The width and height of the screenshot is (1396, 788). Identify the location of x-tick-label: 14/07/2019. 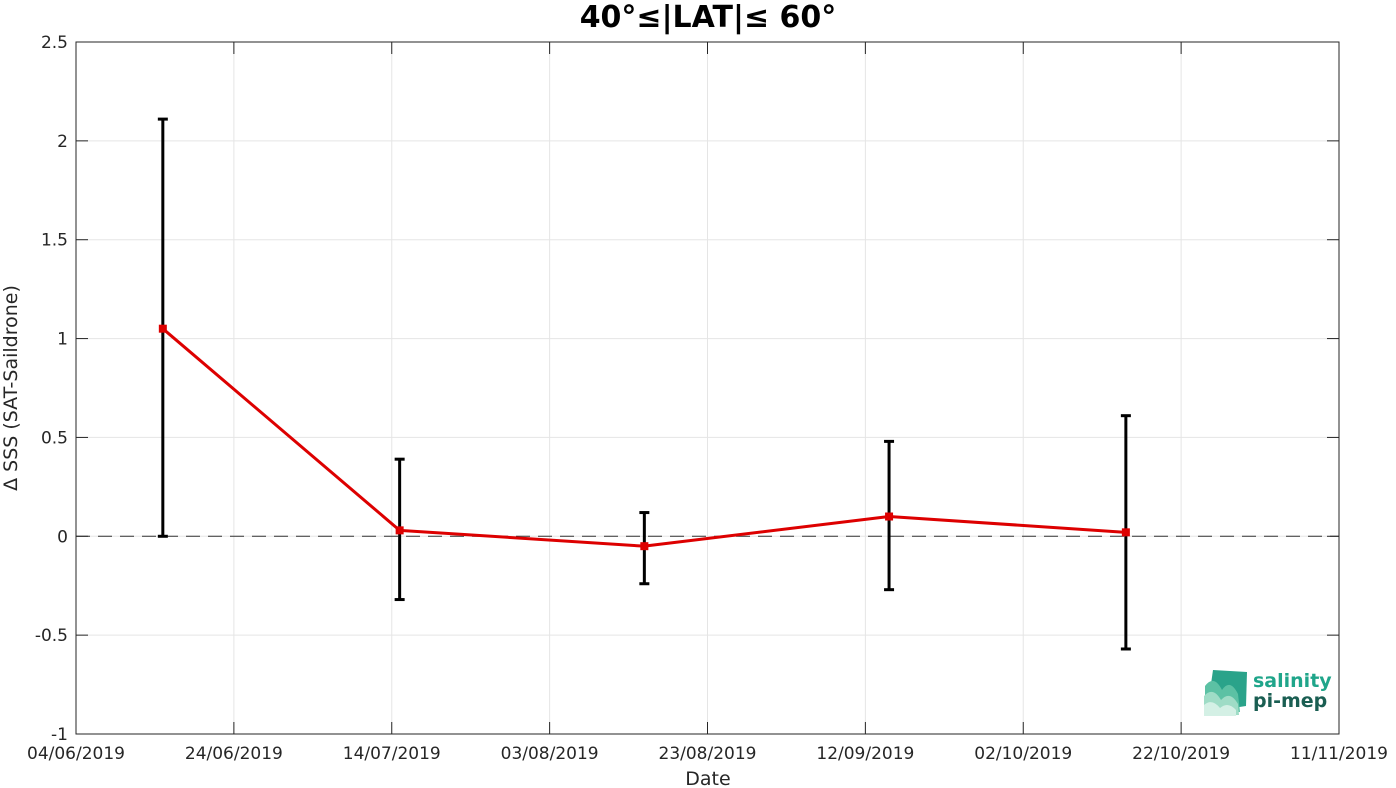
(392, 754).